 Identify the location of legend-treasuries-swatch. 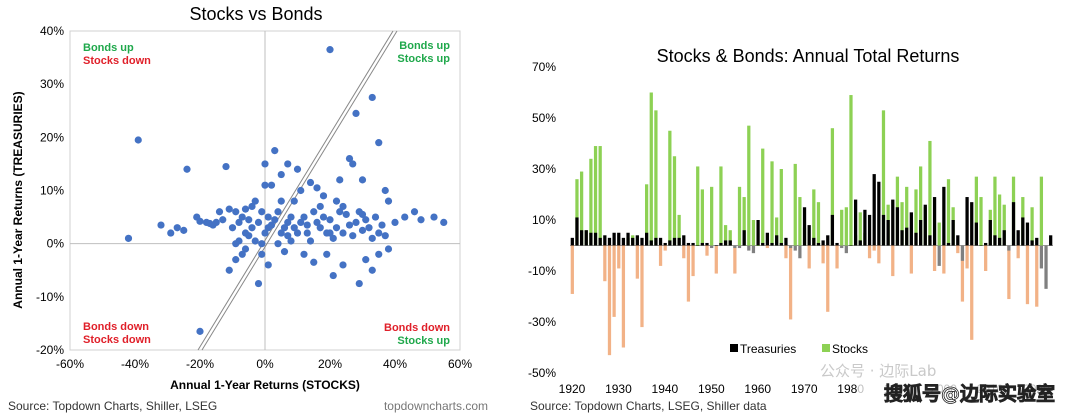
(734, 348).